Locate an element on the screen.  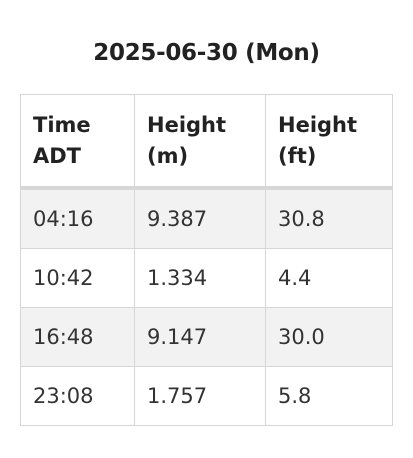
table-row: 16:48 9.147 30.0 is located at coordinates (206, 337).